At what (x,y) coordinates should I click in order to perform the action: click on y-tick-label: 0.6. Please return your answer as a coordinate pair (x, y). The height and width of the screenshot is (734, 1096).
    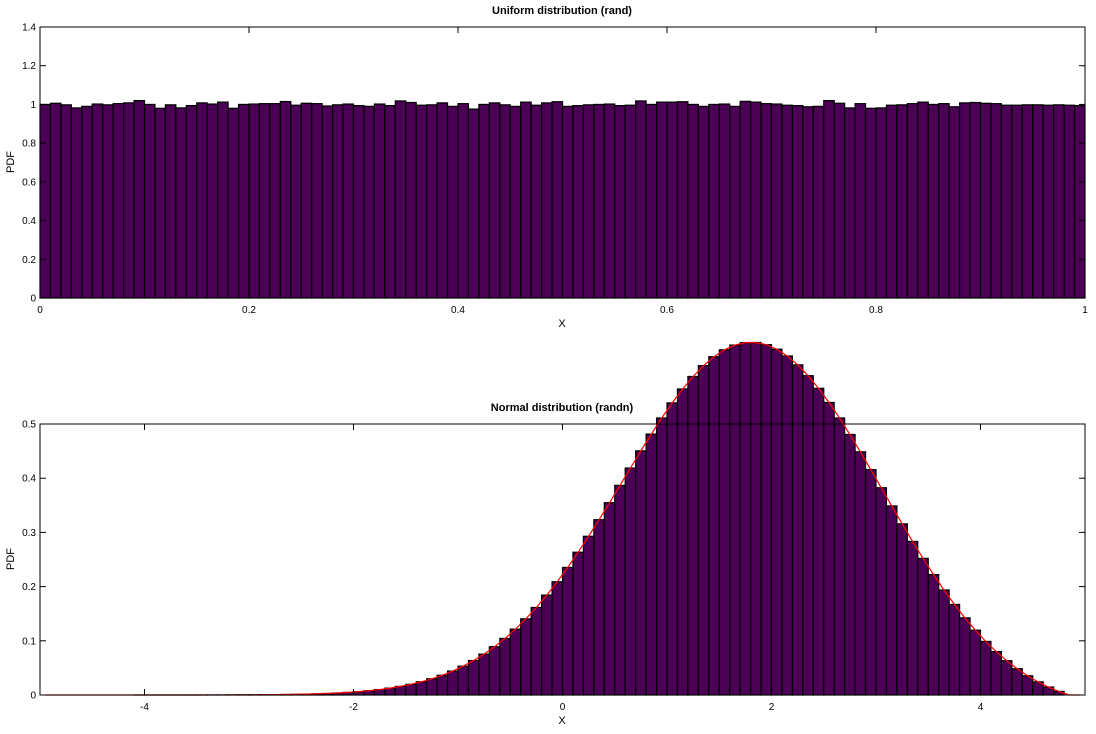
    Looking at the image, I should click on (29, 182).